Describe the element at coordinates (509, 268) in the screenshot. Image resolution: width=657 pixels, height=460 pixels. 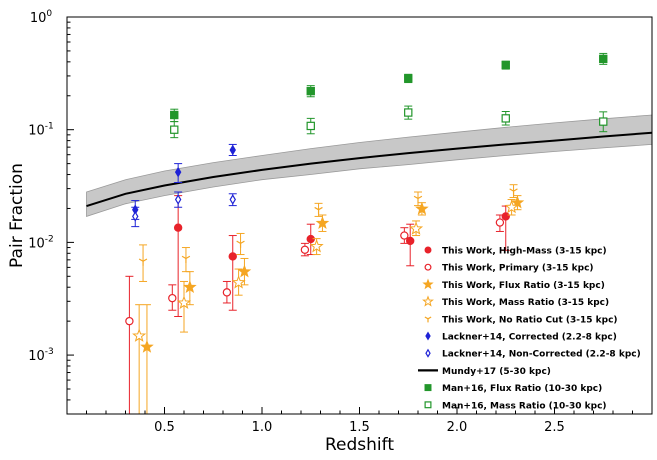
I see `legend-entry: This Work, Primary (3-15 kpc)` at that location.